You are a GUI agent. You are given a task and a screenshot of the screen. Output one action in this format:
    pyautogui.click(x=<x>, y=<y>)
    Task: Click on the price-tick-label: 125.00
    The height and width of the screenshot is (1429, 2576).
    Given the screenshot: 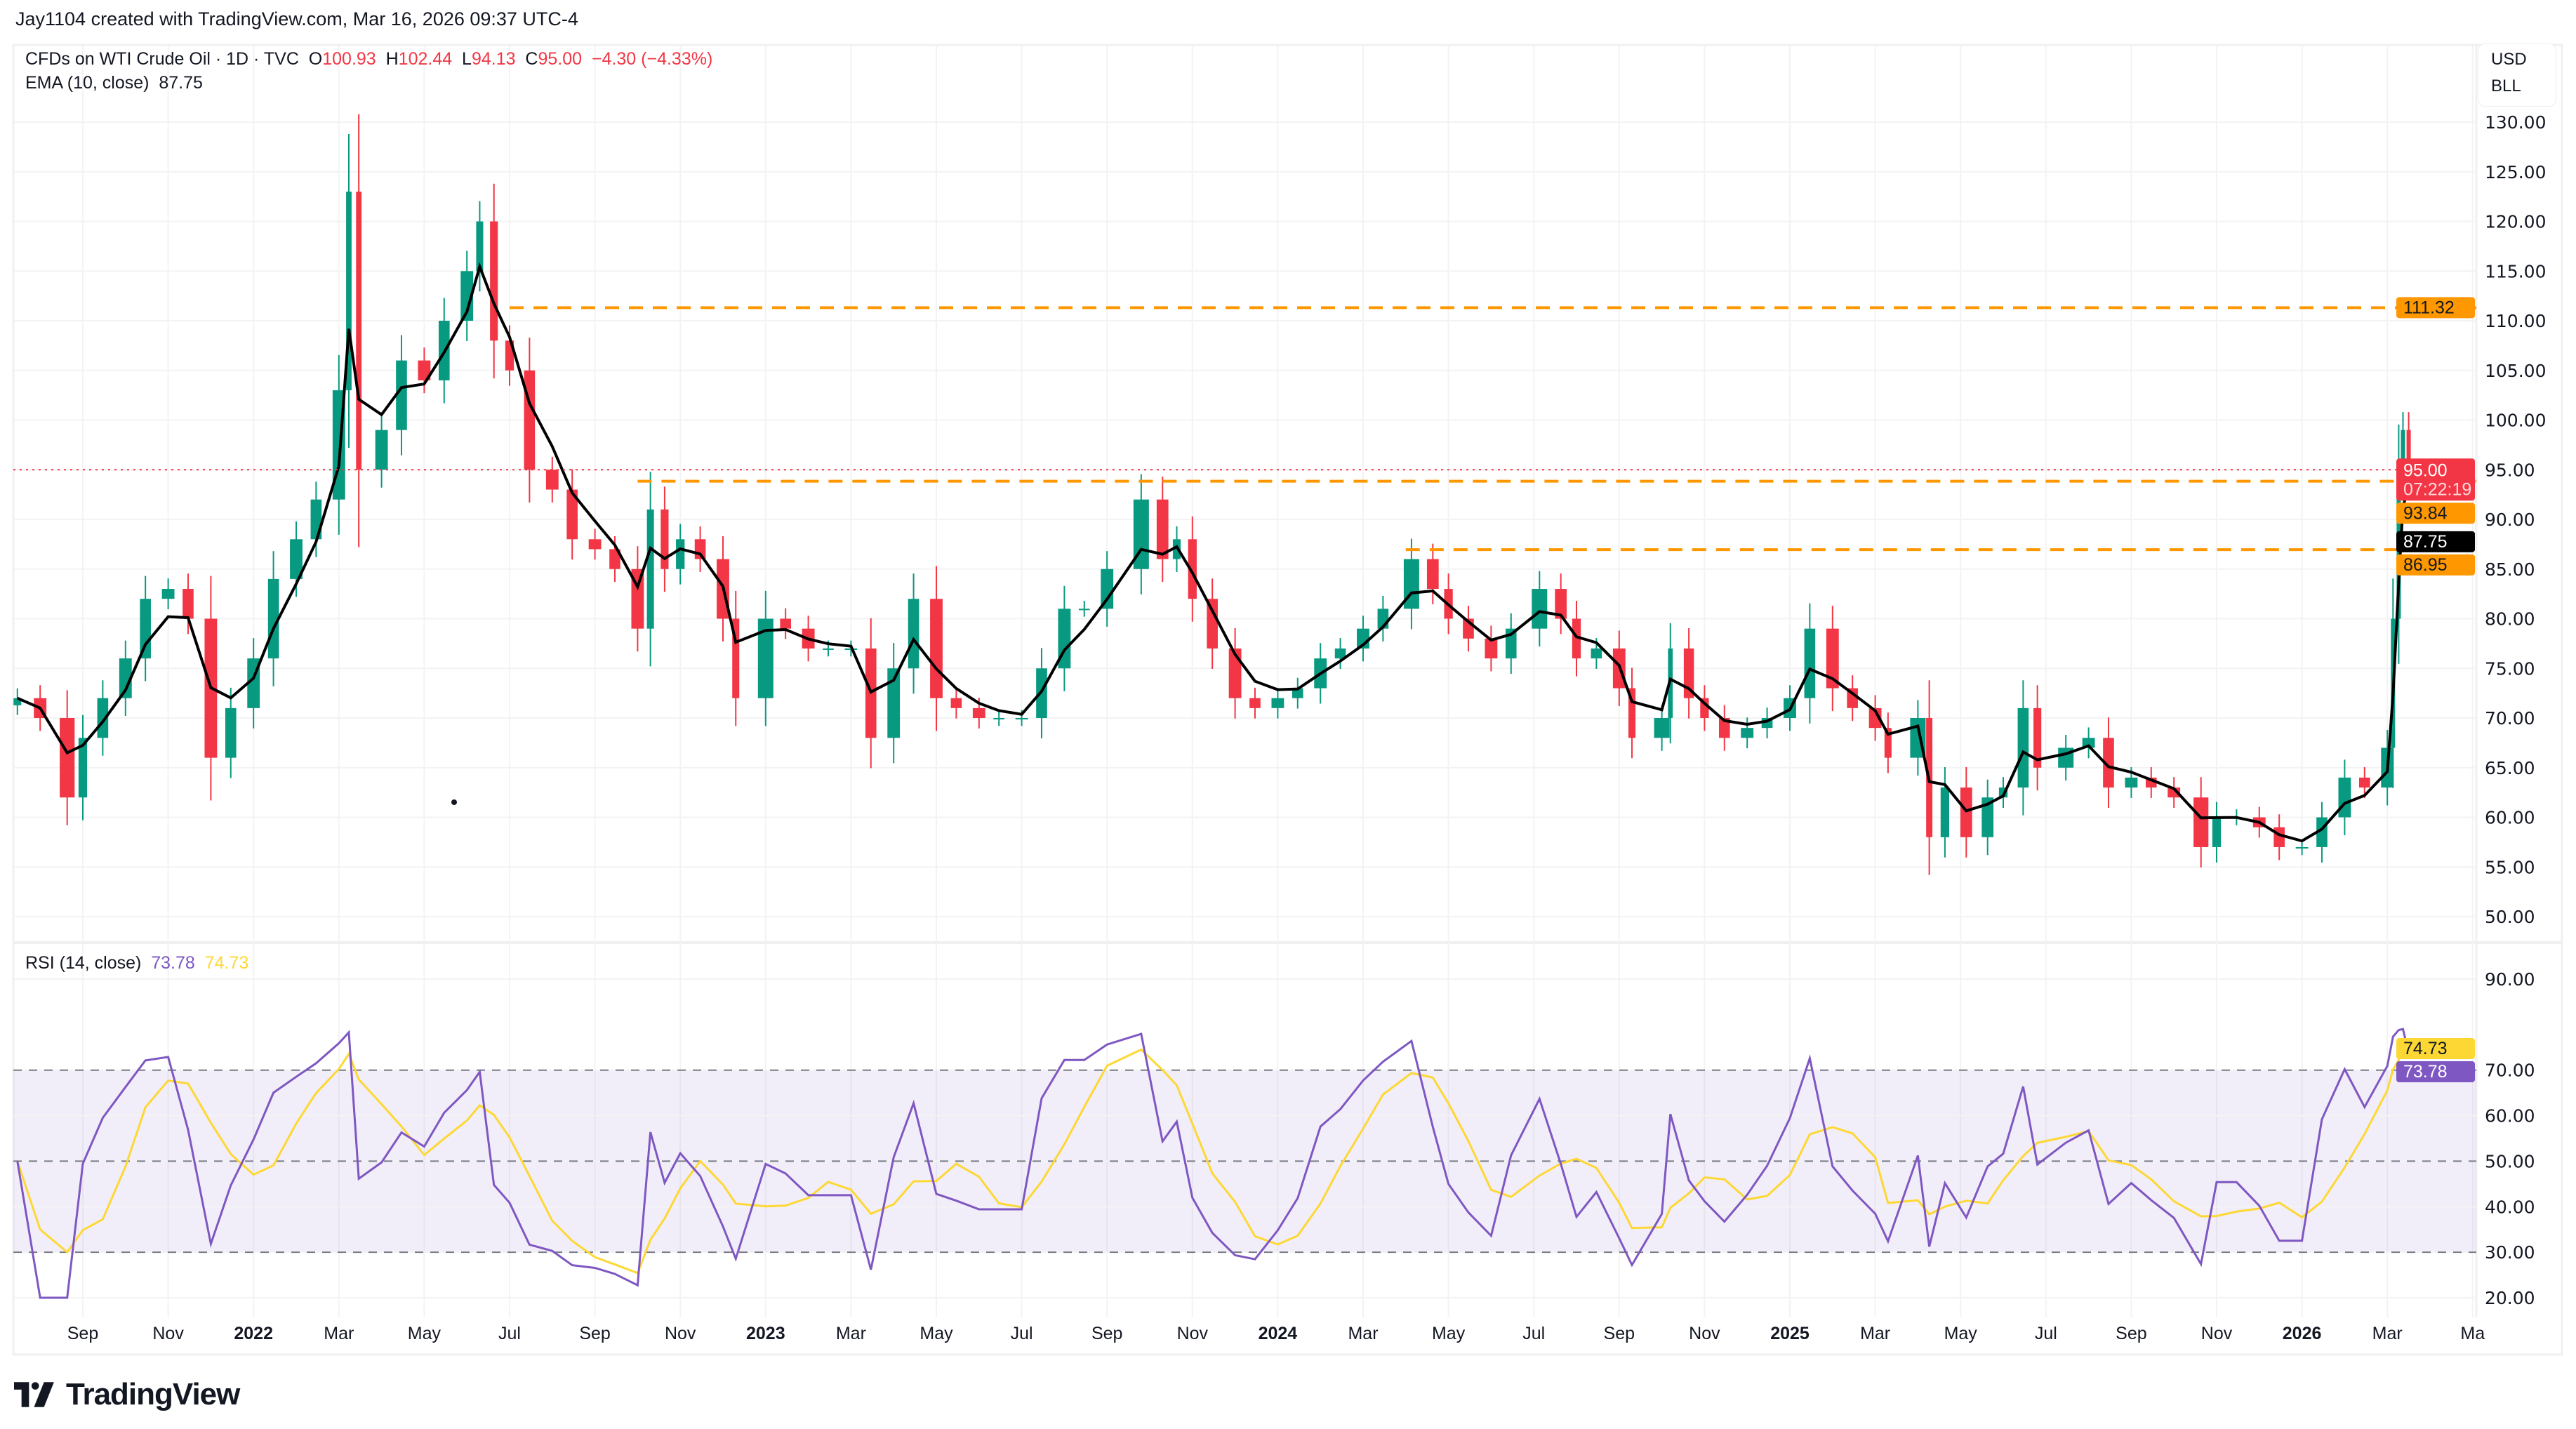 What is the action you would take?
    pyautogui.click(x=2516, y=172)
    